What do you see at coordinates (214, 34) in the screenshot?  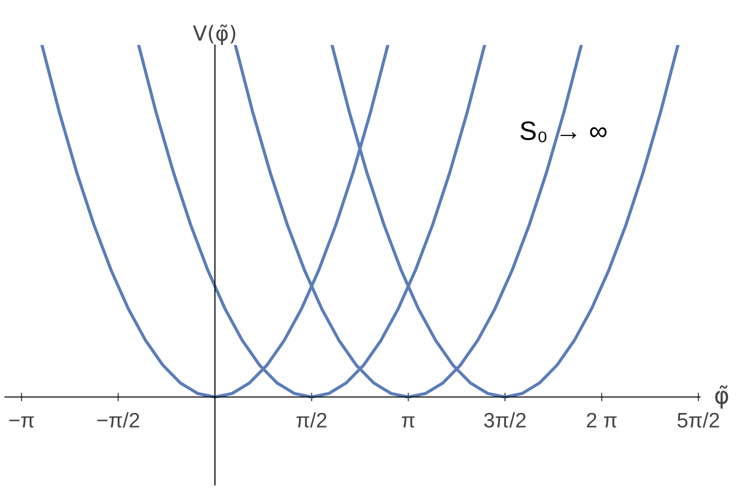 I see `y-axis-title: V(φ̃)` at bounding box center [214, 34].